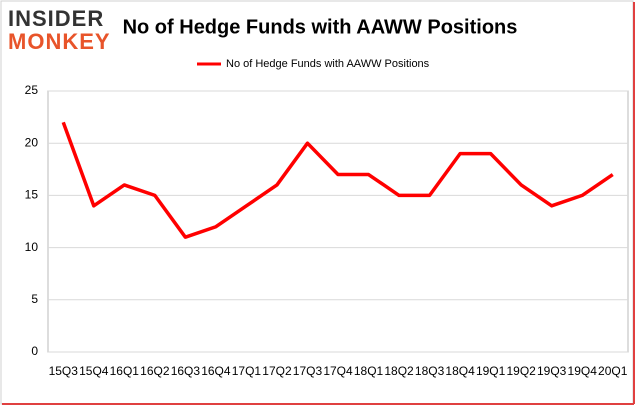 The width and height of the screenshot is (637, 413). I want to click on x-tick-label: 15Q3, so click(64, 371).